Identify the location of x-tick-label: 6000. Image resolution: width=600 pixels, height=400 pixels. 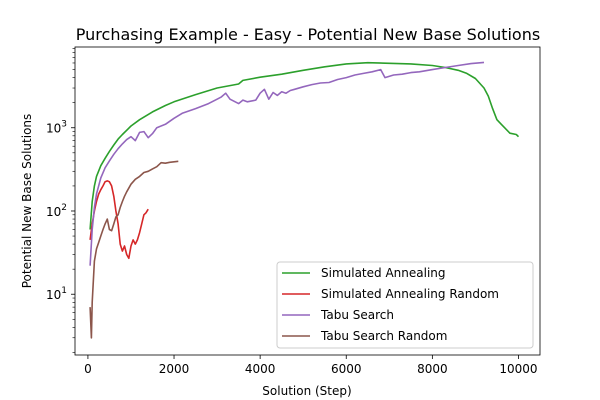
(346, 369).